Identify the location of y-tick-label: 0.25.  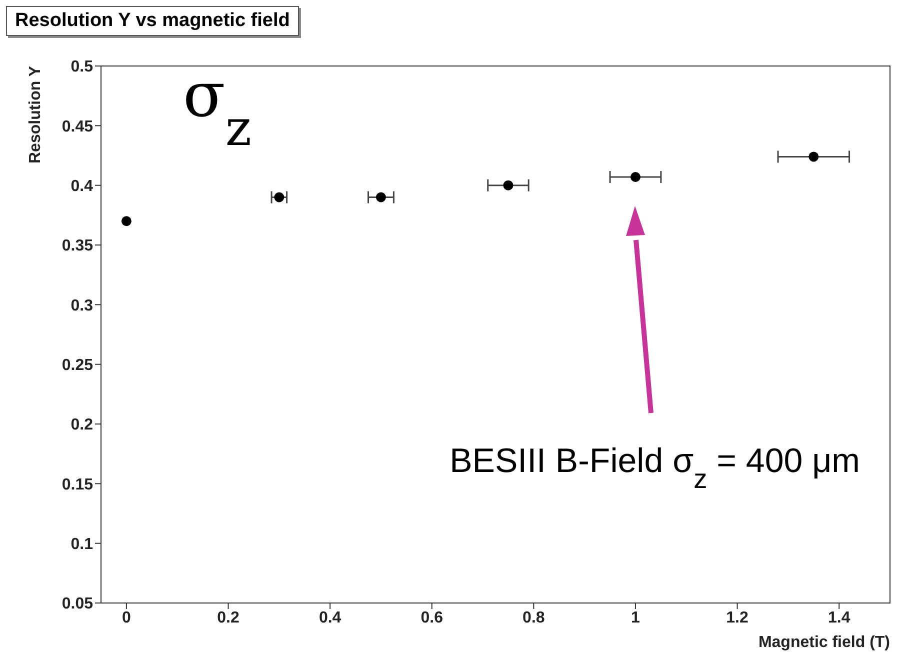
(78, 365).